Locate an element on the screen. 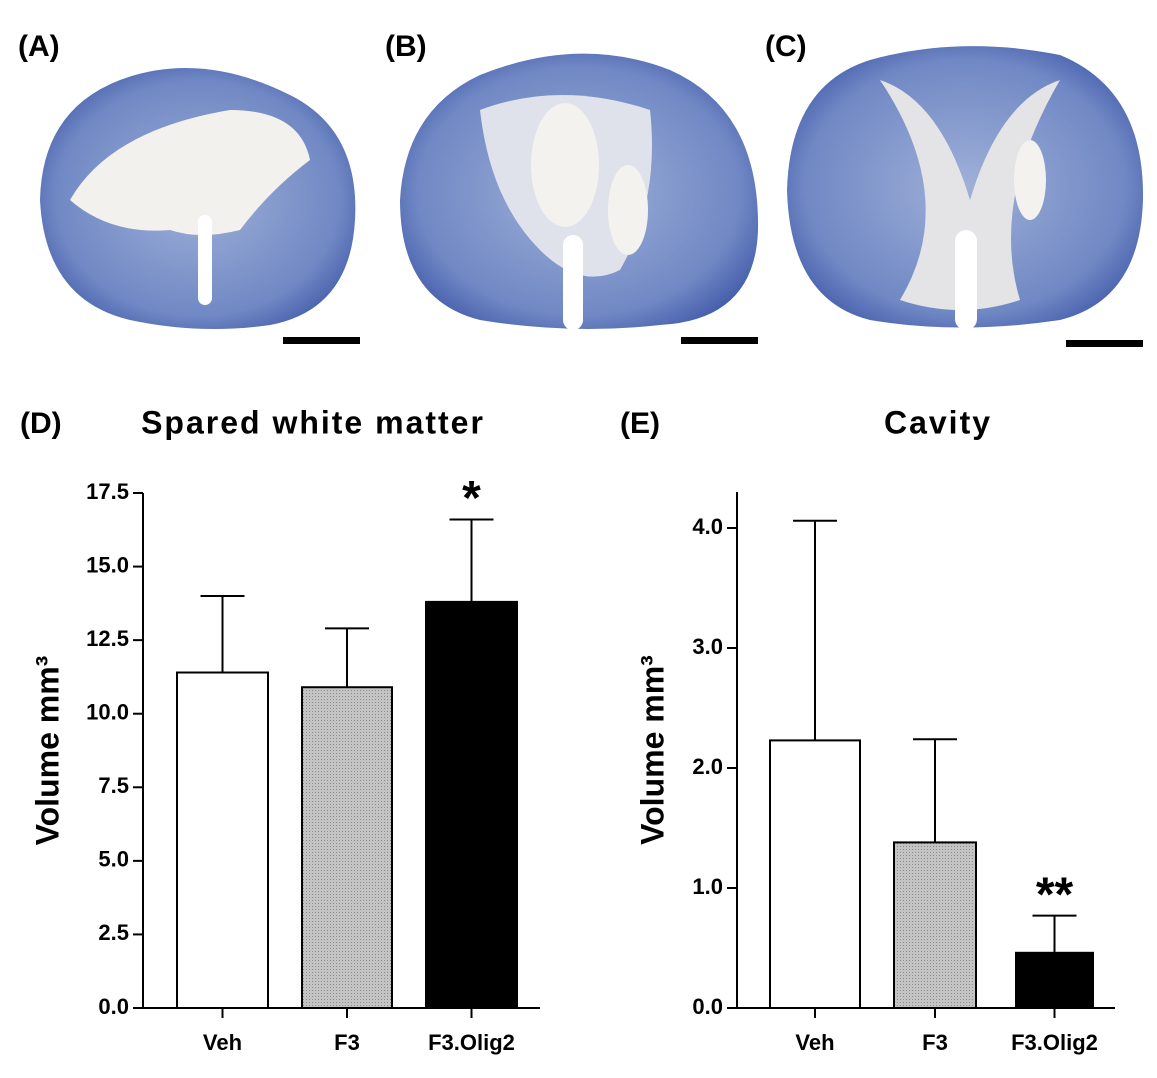 Image resolution: width=1157 pixels, height=1078 pixels. panel-label: (B) is located at coordinates (406, 46).